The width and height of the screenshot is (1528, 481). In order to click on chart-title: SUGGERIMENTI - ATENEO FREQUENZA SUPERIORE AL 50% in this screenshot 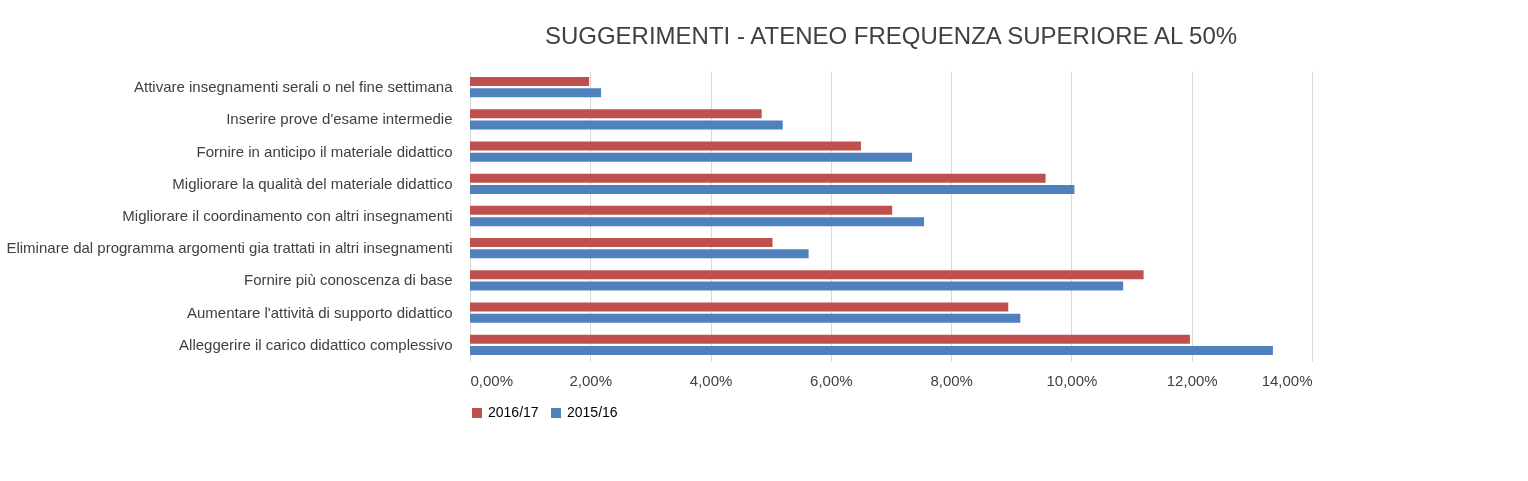, I will do `click(891, 35)`.